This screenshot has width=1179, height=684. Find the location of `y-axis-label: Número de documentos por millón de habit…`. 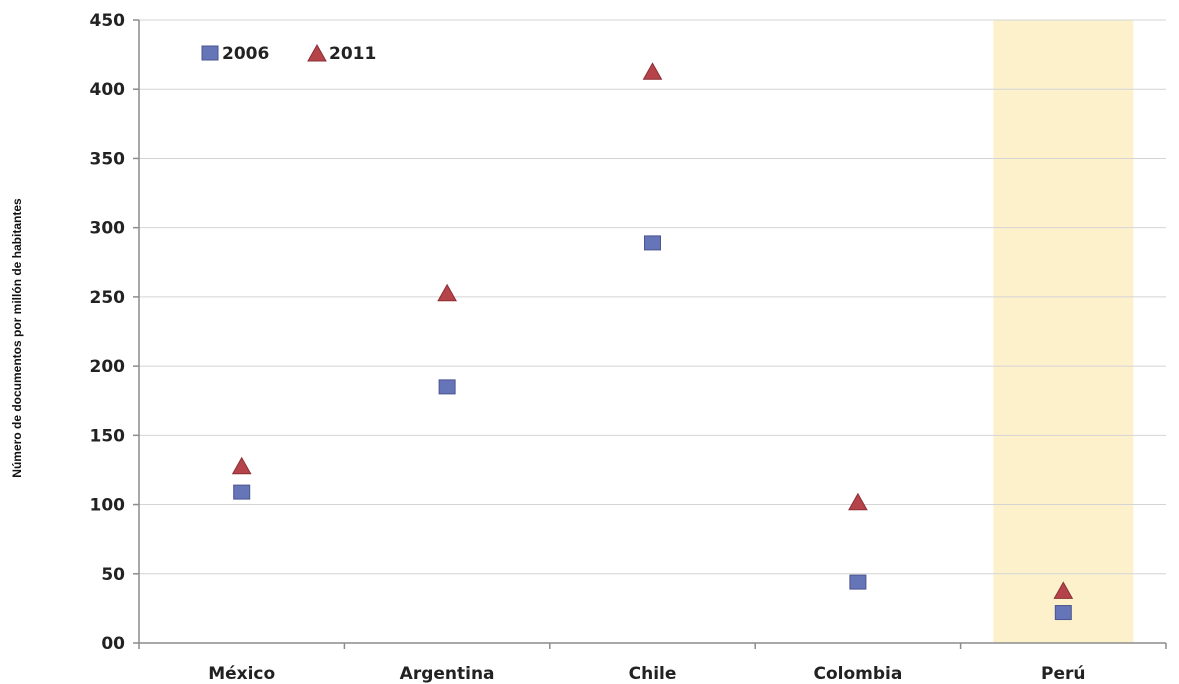

y-axis-label: Número de documentos por millón de habit… is located at coordinates (17, 338).